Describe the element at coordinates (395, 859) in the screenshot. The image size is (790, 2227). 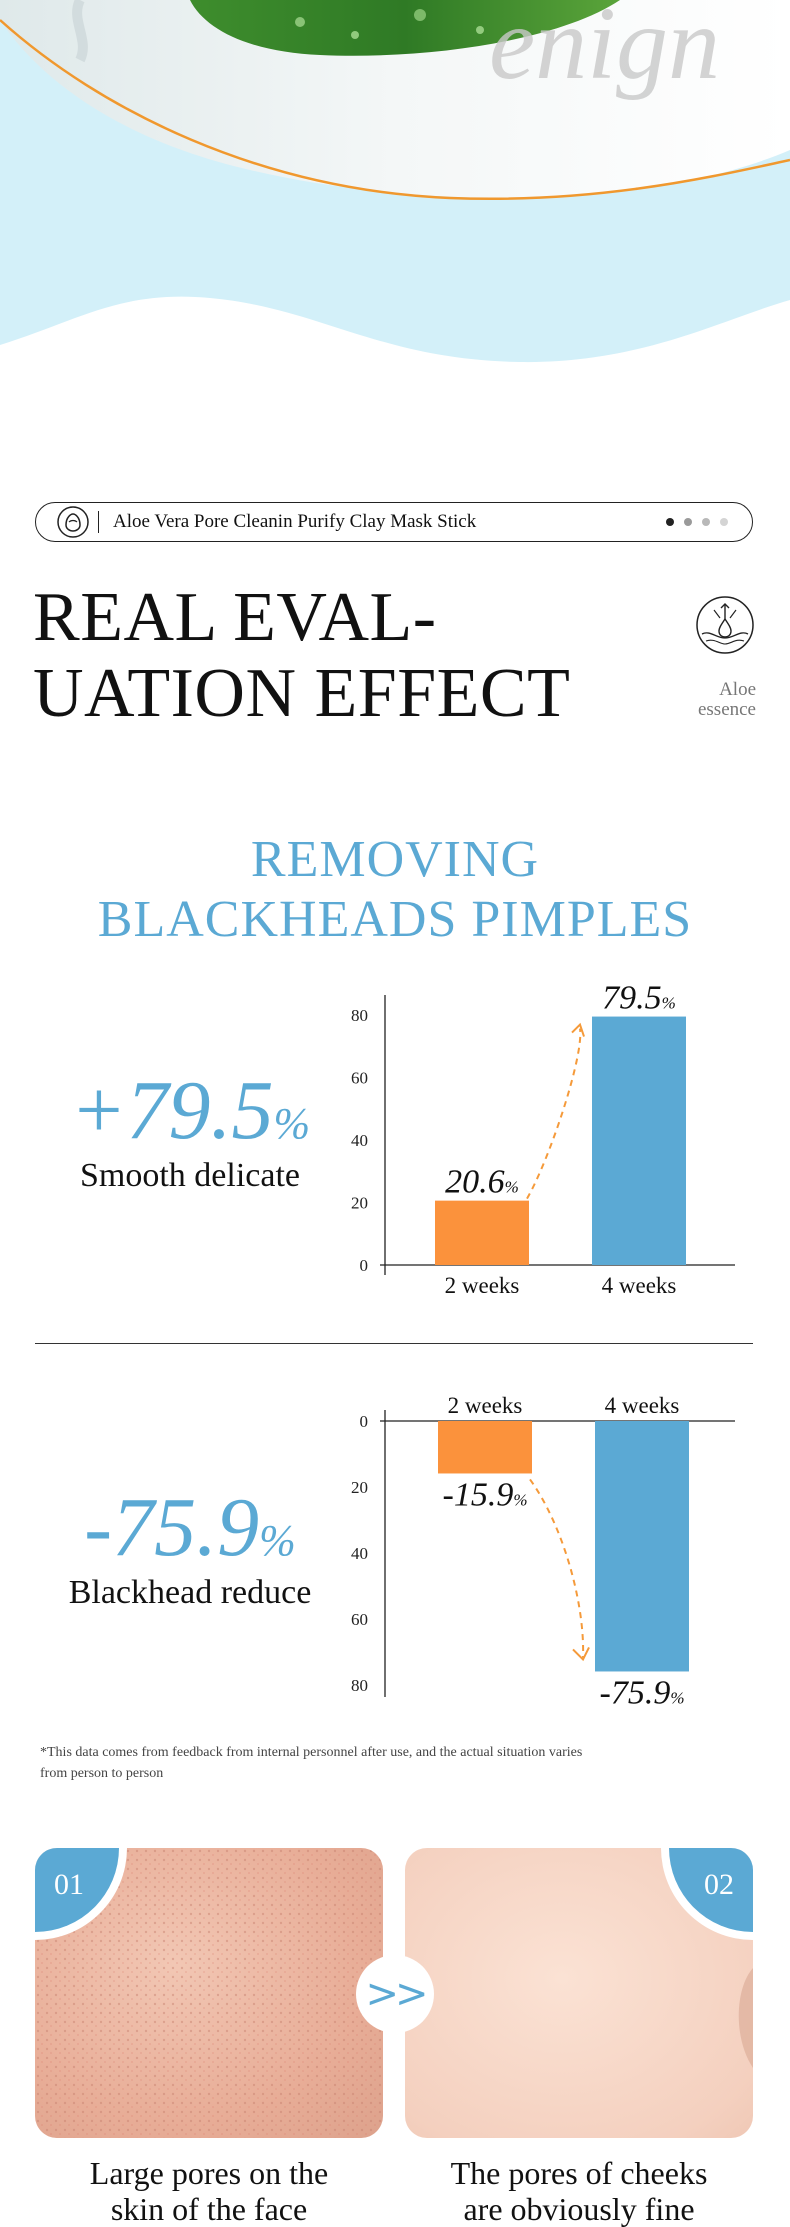
I see `section-heading-line-1: REMOVING` at that location.